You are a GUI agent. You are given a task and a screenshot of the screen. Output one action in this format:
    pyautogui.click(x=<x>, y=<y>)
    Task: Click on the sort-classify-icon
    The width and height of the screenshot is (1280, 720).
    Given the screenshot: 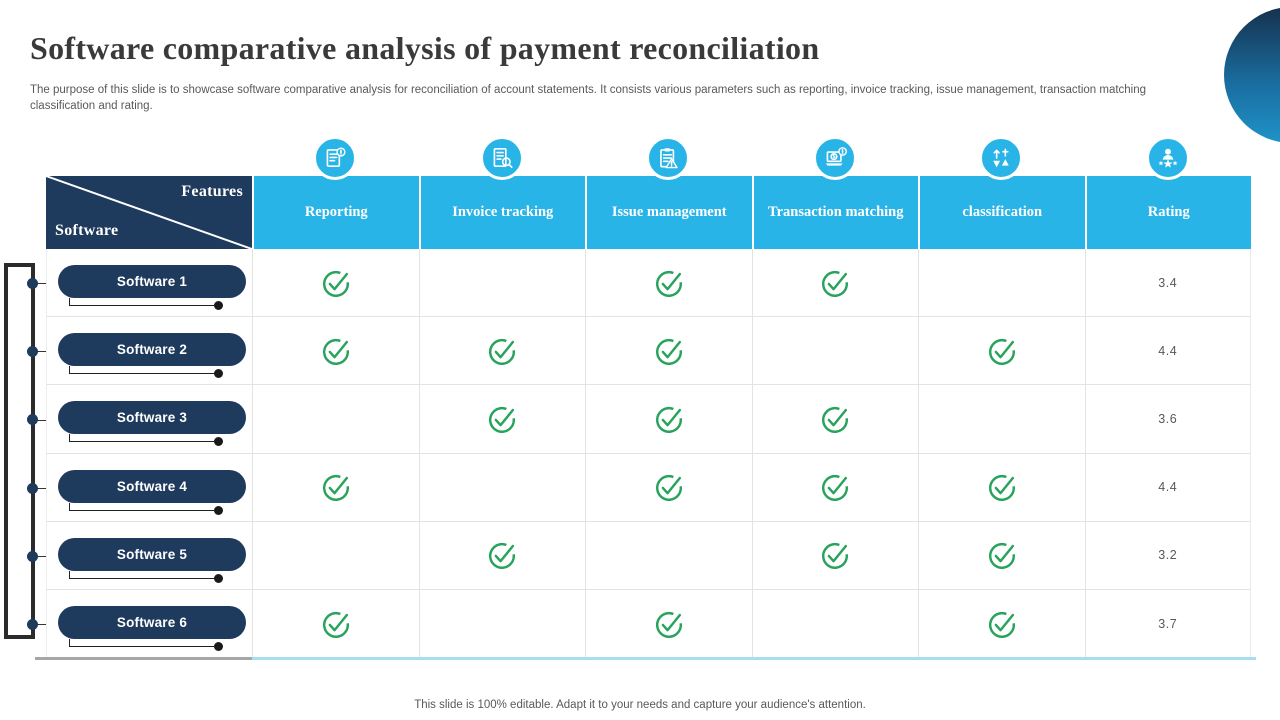 What is the action you would take?
    pyautogui.click(x=1001, y=158)
    